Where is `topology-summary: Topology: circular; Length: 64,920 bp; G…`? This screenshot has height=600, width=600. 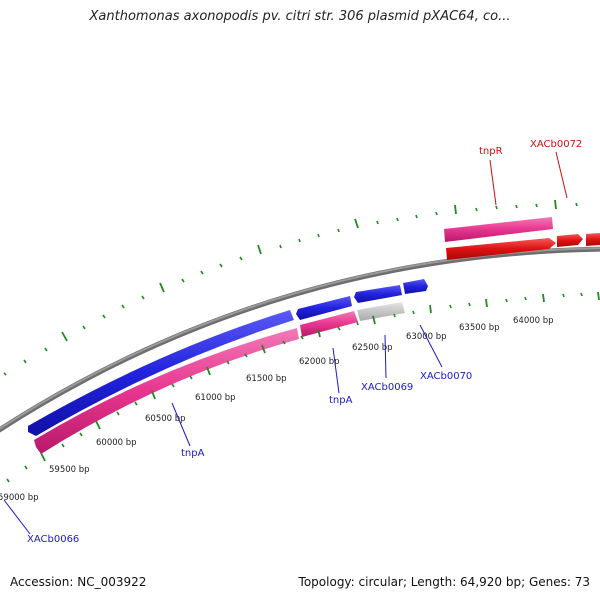
topology-summary: Topology: circular; Length: 64,920 bp; G… is located at coordinates (444, 582).